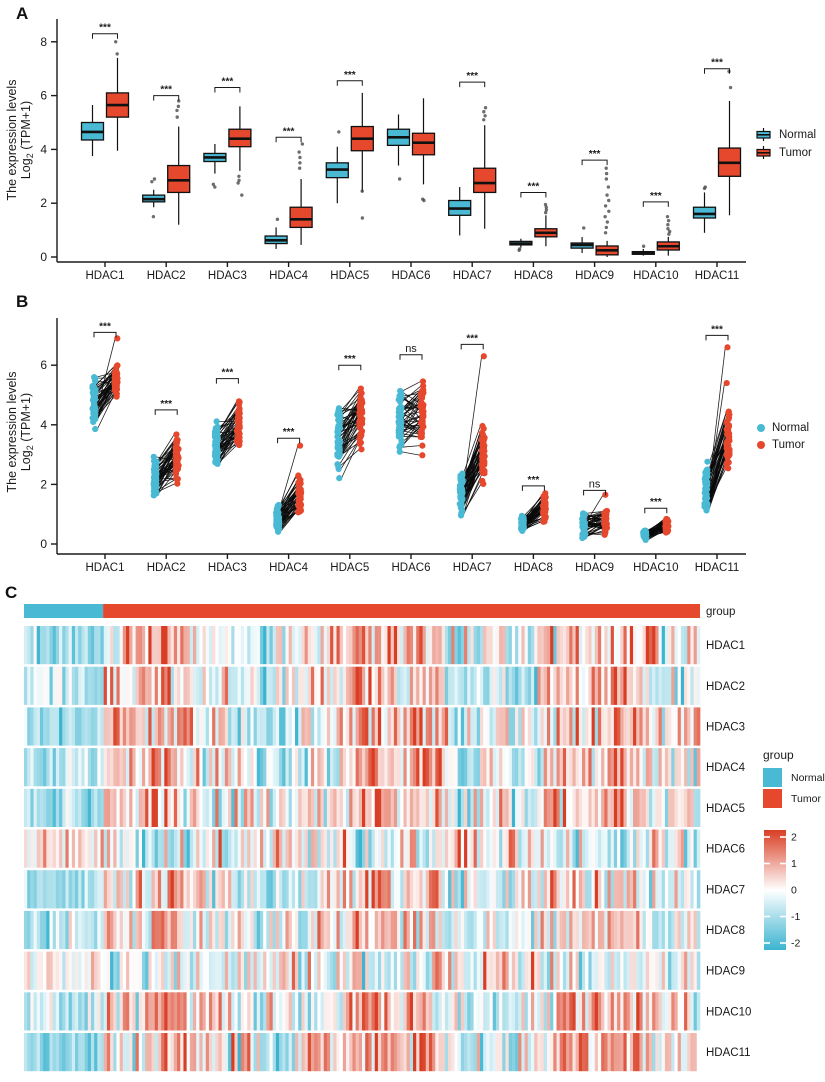  Describe the element at coordinates (772, 777) in the screenshot. I see `normal-swatch-icon` at that location.